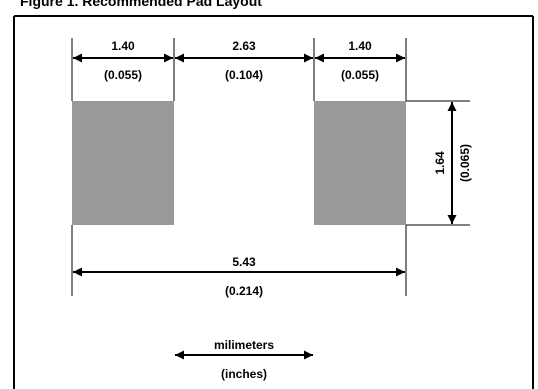  I want to click on legend-units-primary: milimeters, so click(244, 345).